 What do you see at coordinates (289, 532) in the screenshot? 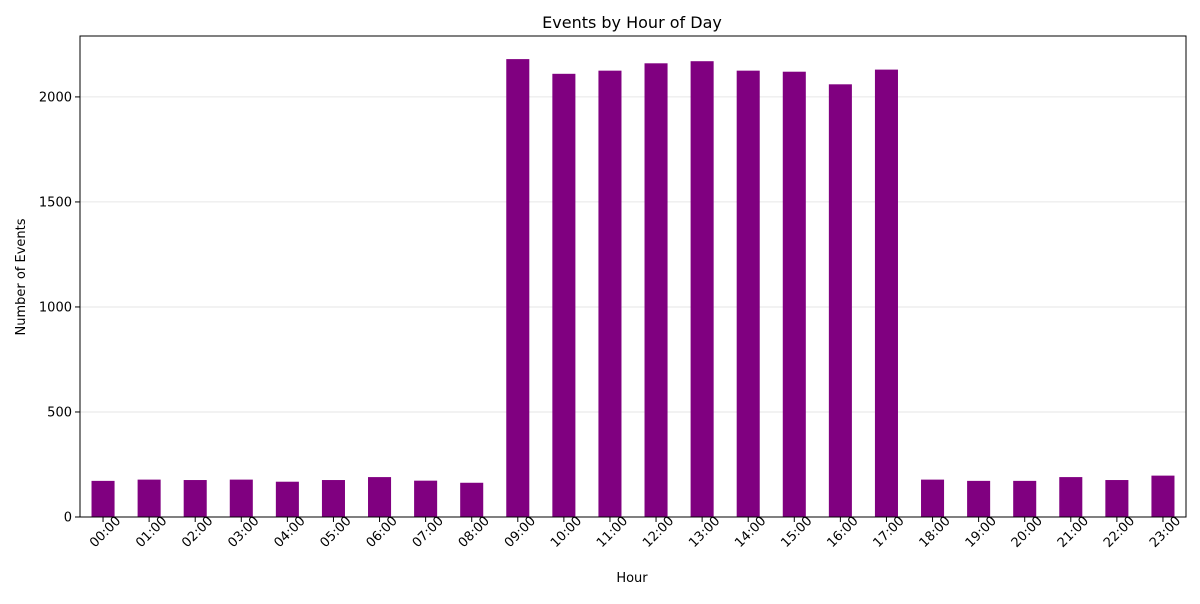
I see `x-tick-label: 04:00` at bounding box center [289, 532].